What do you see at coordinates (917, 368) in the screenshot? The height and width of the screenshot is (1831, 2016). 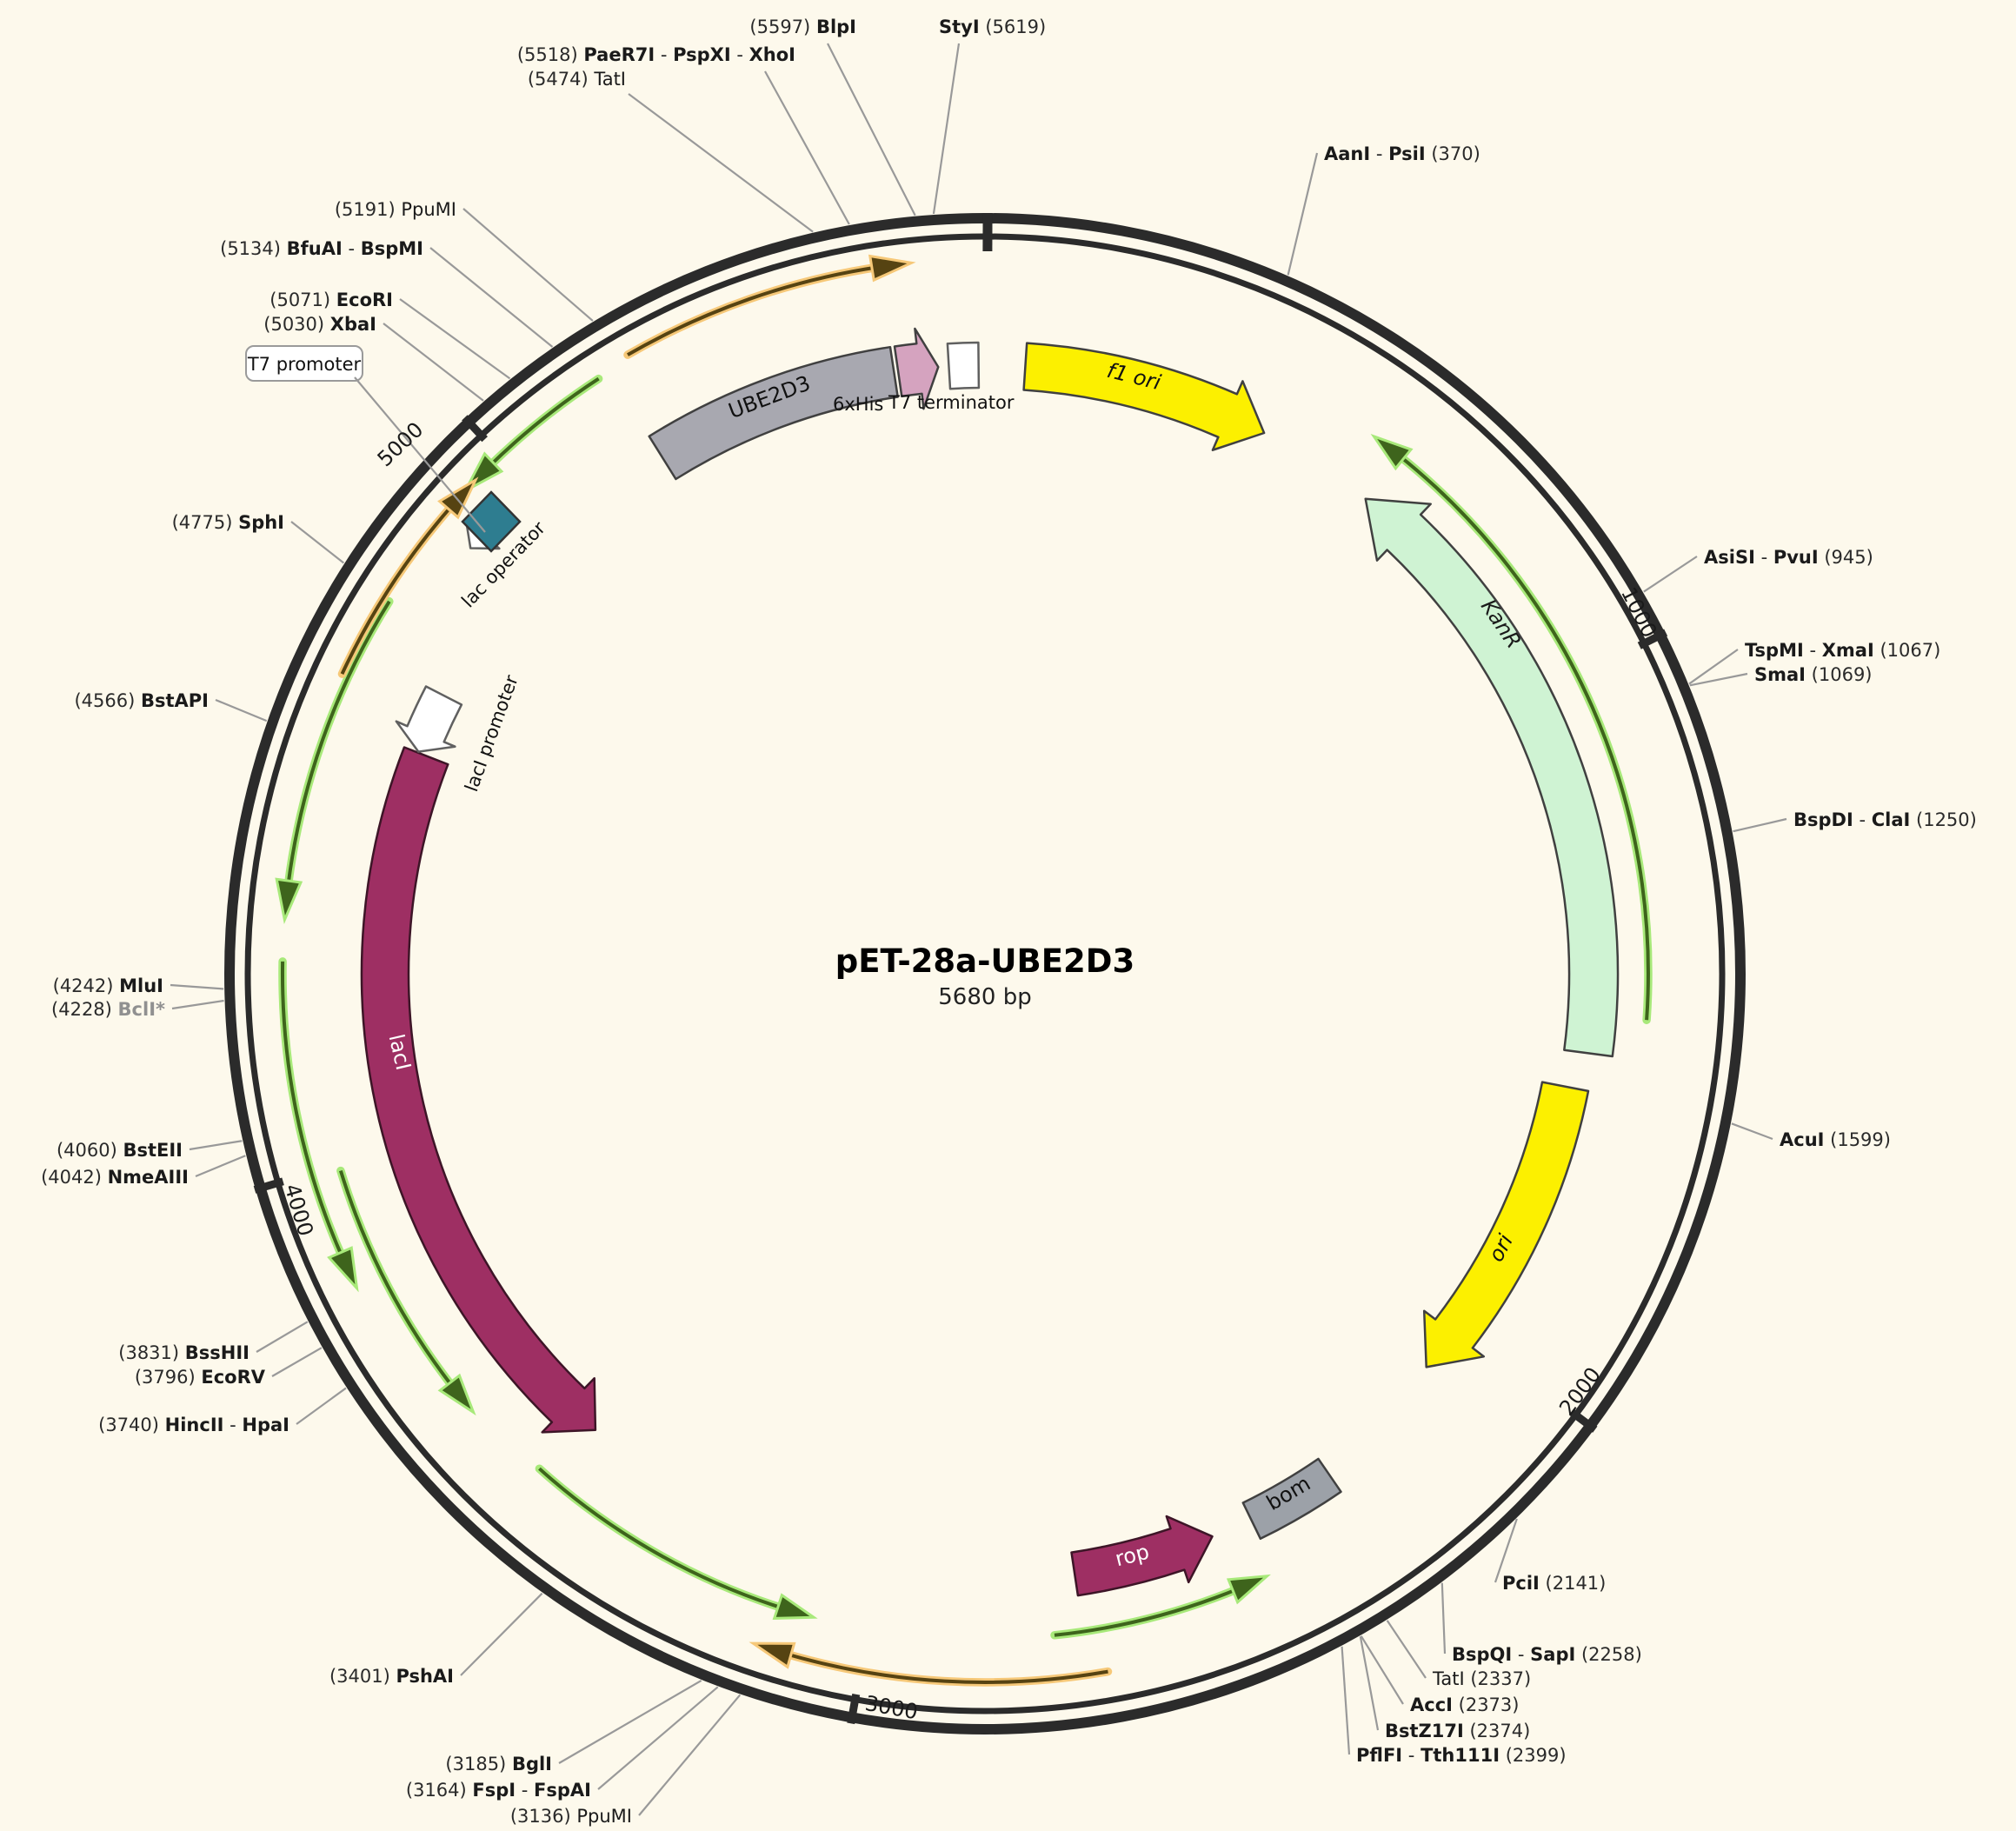 I see `feature-6xHis` at bounding box center [917, 368].